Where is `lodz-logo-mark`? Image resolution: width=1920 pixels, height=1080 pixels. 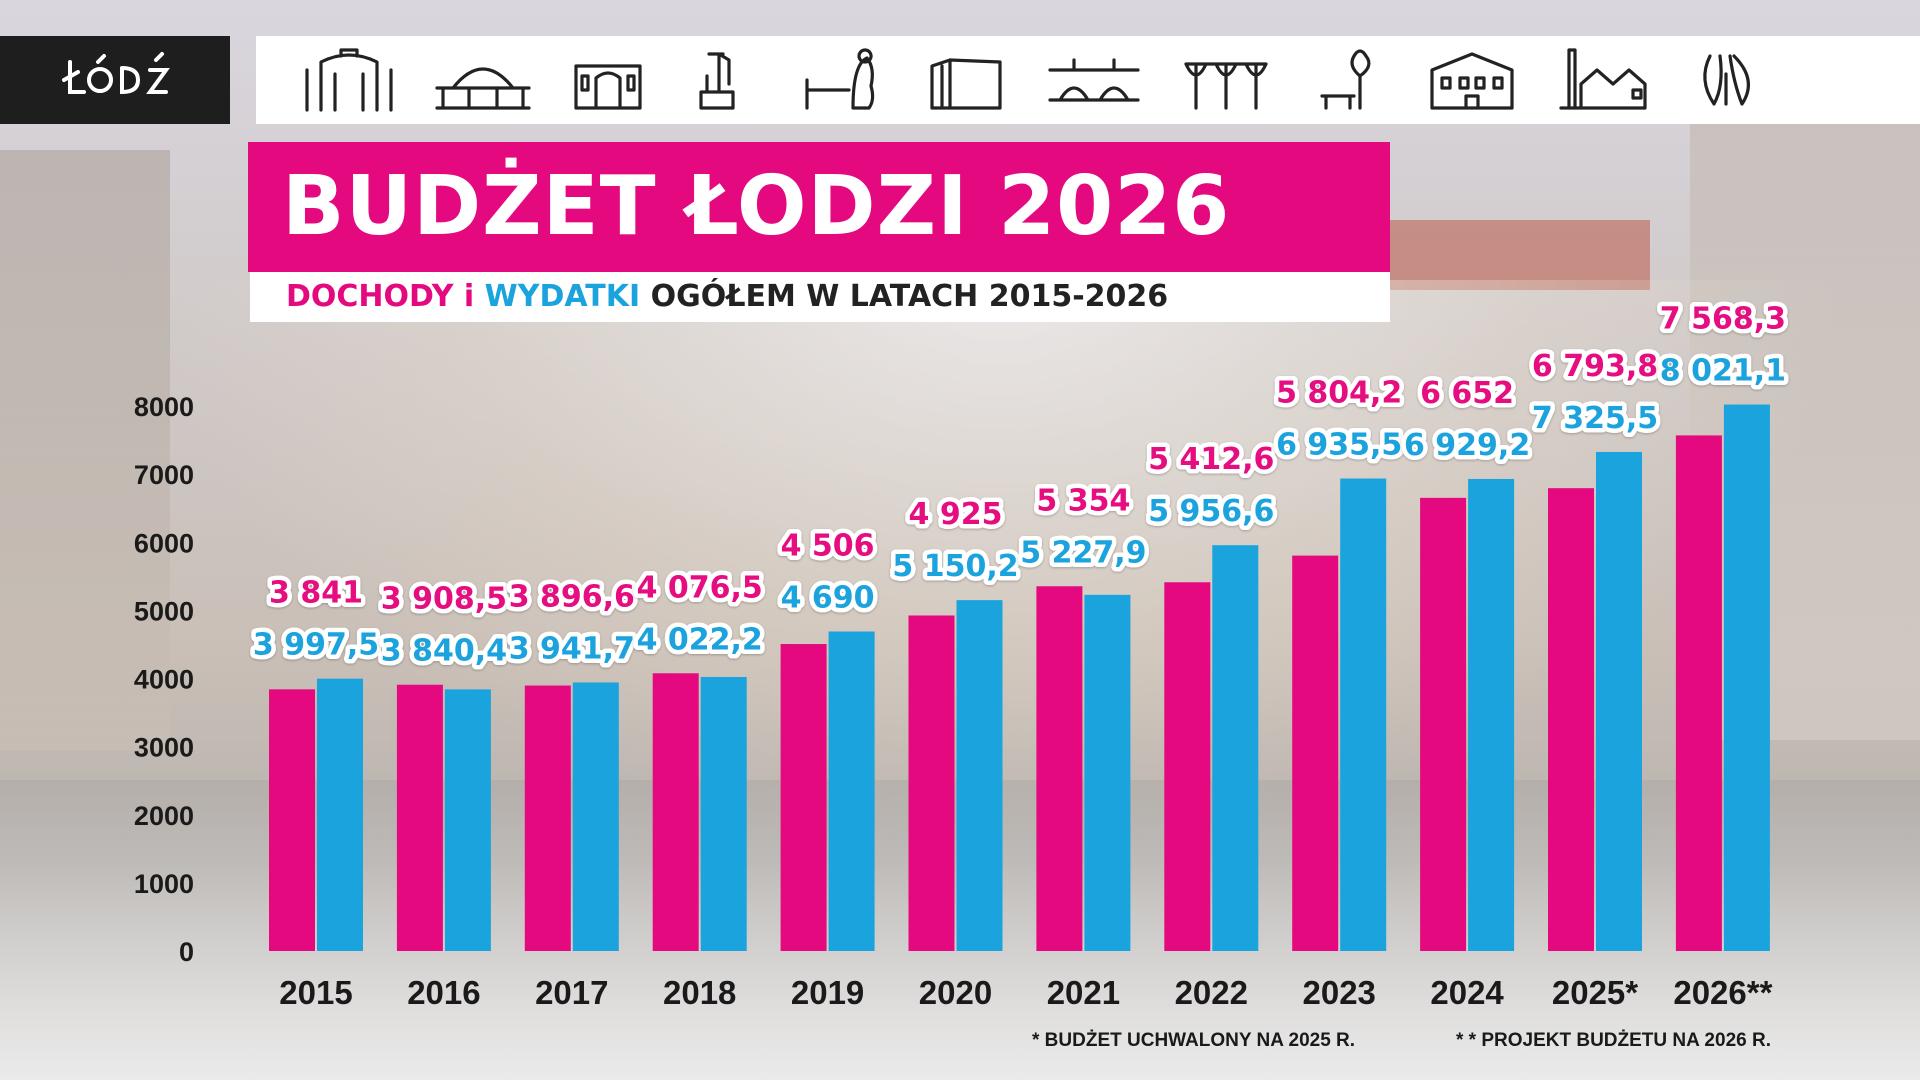
lodz-logo-mark is located at coordinates (116, 73).